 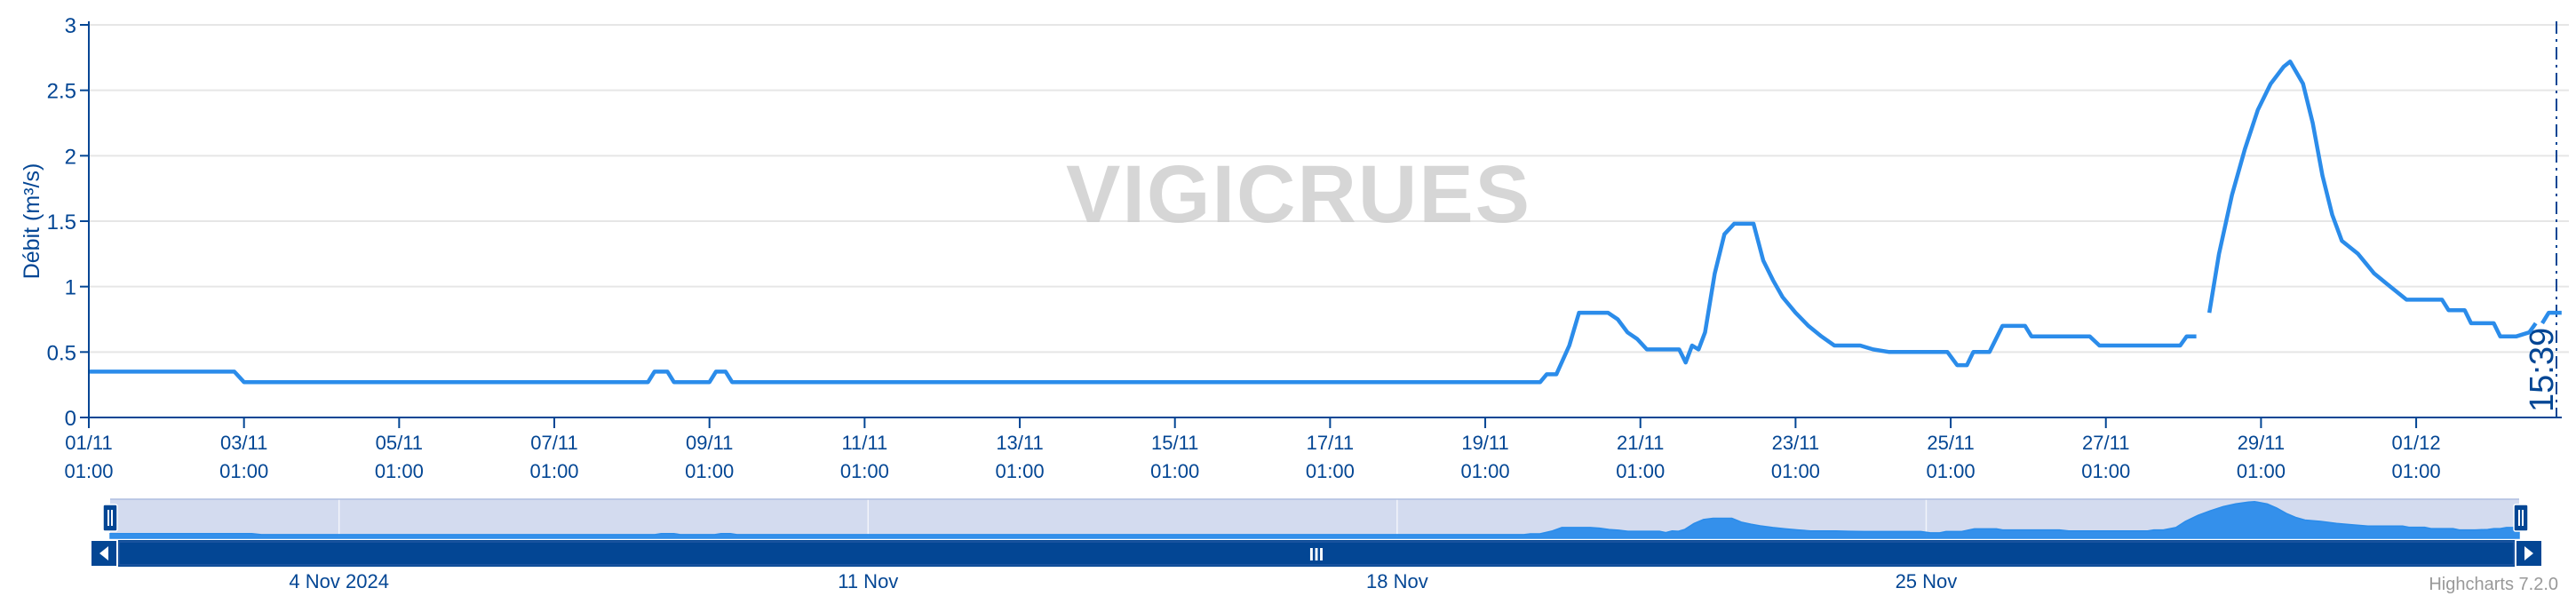 I want to click on scrollbar-right-arrow, so click(x=2529, y=553).